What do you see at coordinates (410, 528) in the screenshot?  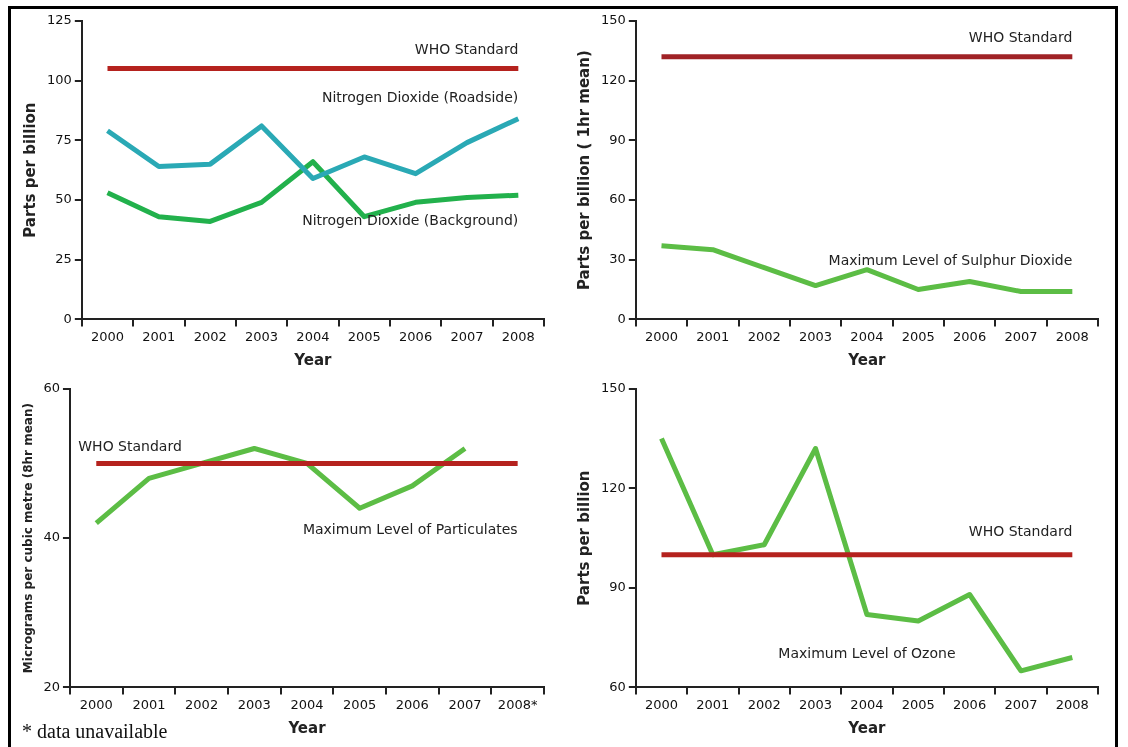 I see `text: Maximum Level of Particulates` at bounding box center [410, 528].